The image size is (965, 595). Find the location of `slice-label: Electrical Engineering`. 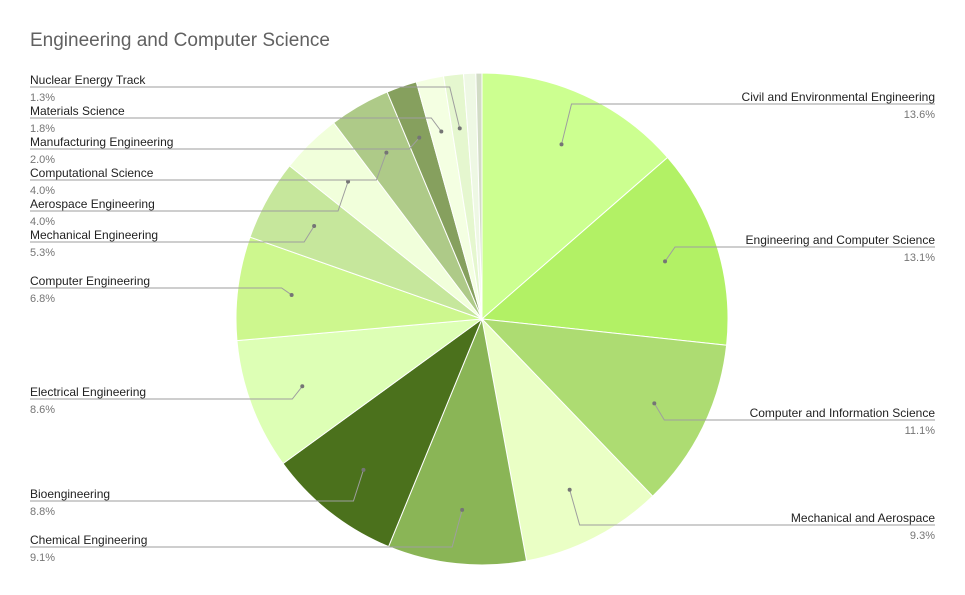

slice-label: Electrical Engineering is located at coordinates (88, 392).